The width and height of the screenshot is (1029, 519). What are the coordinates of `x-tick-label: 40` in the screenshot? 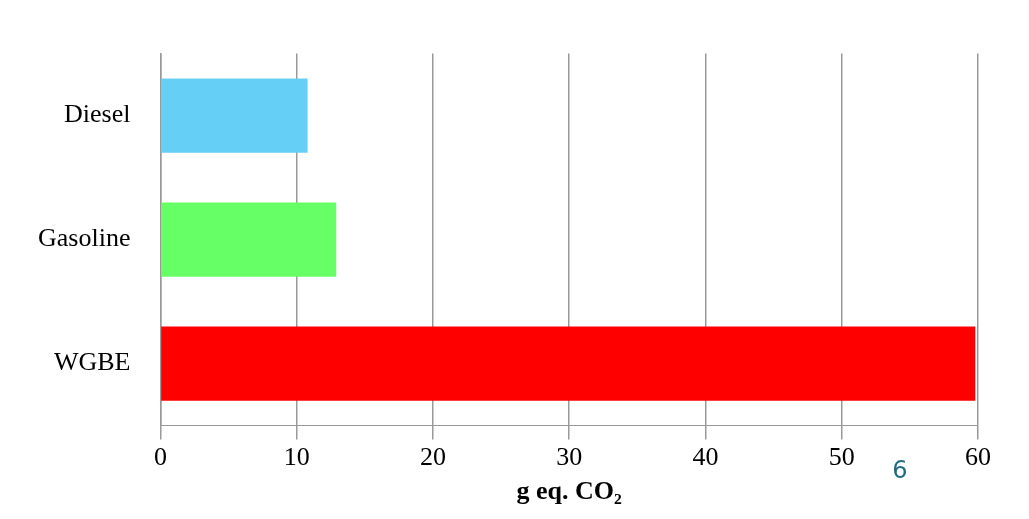 It's located at (705, 457).